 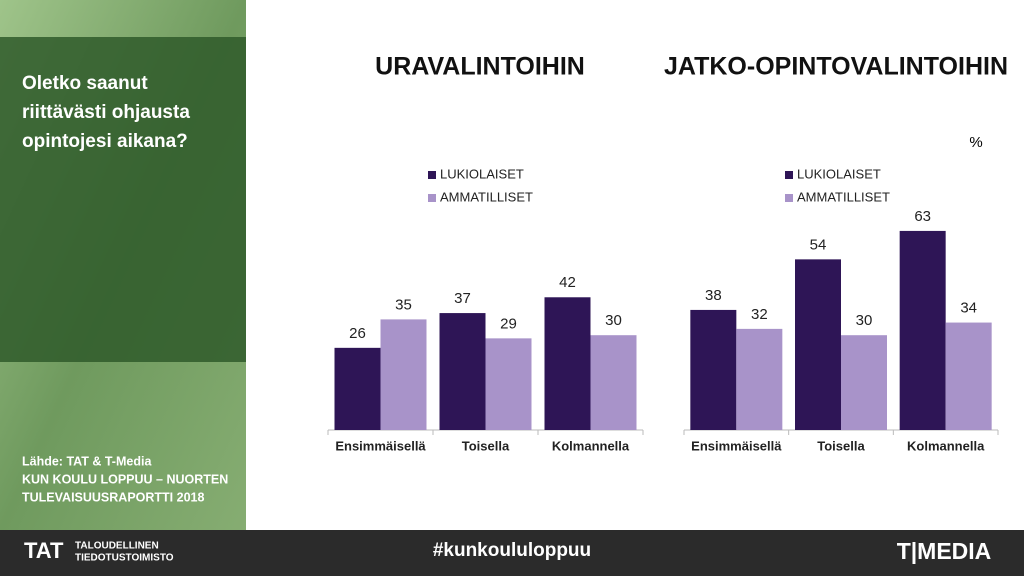 I want to click on value-label: 37, so click(x=462, y=298).